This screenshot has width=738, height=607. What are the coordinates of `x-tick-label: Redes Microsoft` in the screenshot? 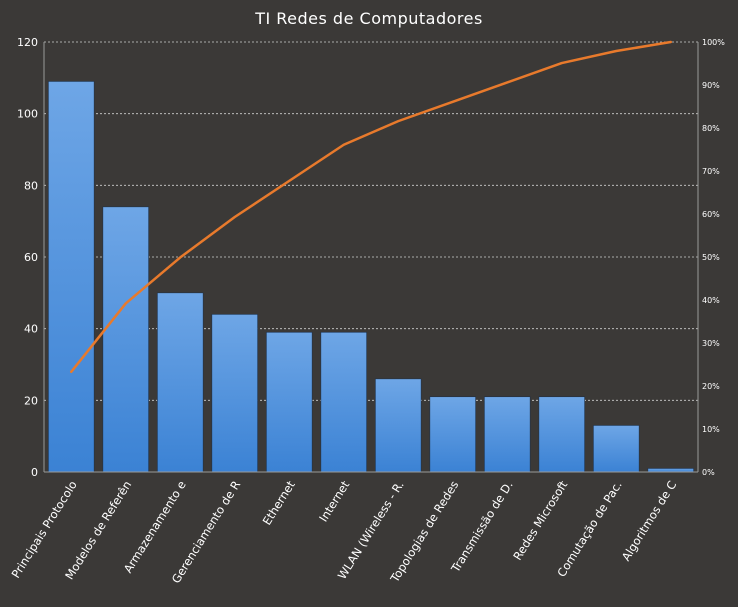 It's located at (540, 520).